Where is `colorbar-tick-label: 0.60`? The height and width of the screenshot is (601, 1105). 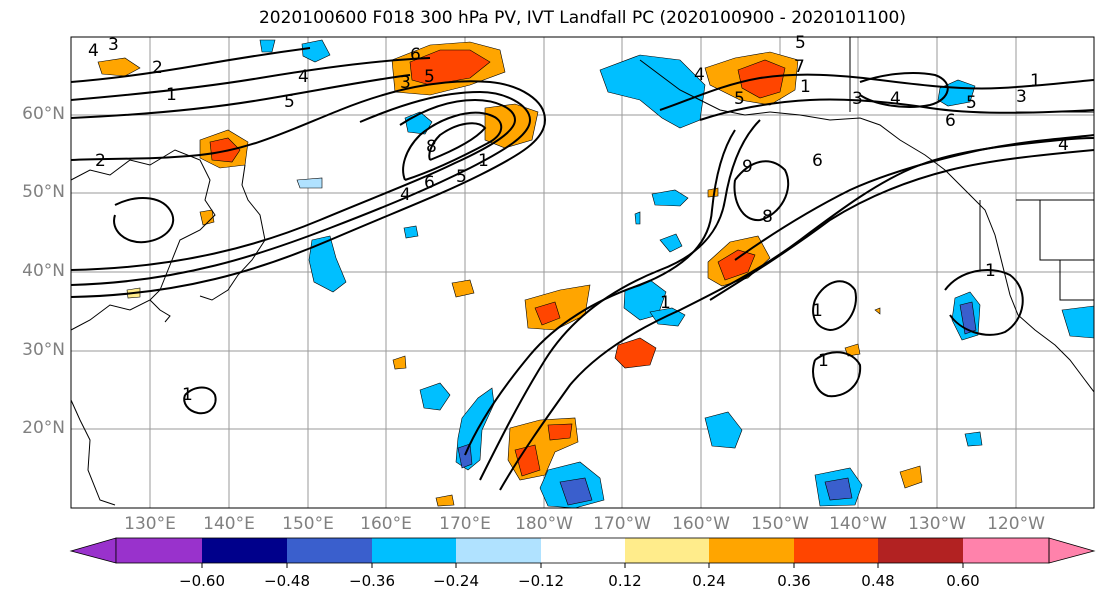
colorbar-tick-label: 0.60 is located at coordinates (963, 581).